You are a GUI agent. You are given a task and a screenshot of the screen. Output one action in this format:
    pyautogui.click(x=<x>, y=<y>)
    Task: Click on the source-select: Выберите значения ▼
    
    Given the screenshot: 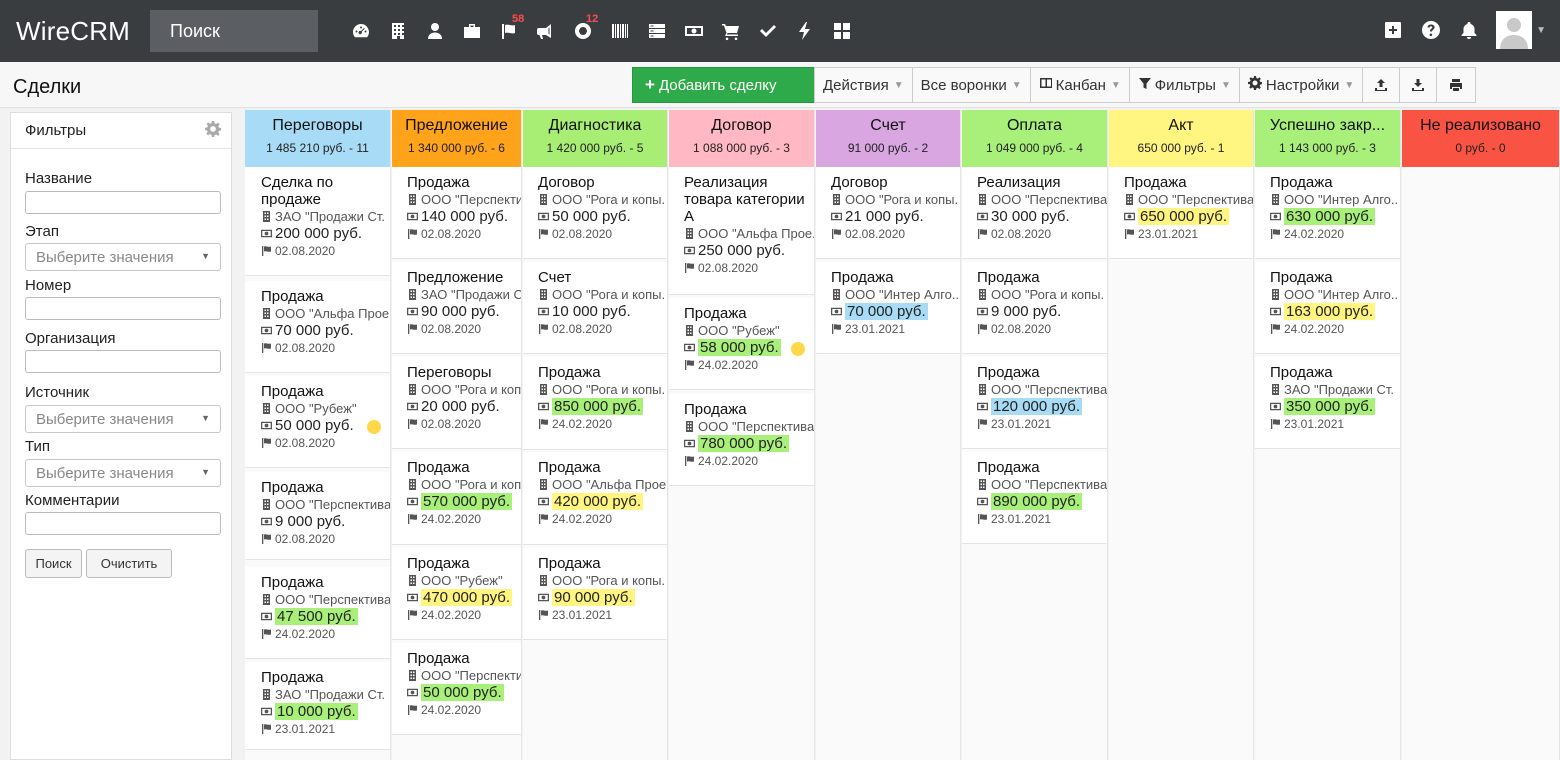 What is the action you would take?
    pyautogui.click(x=123, y=419)
    